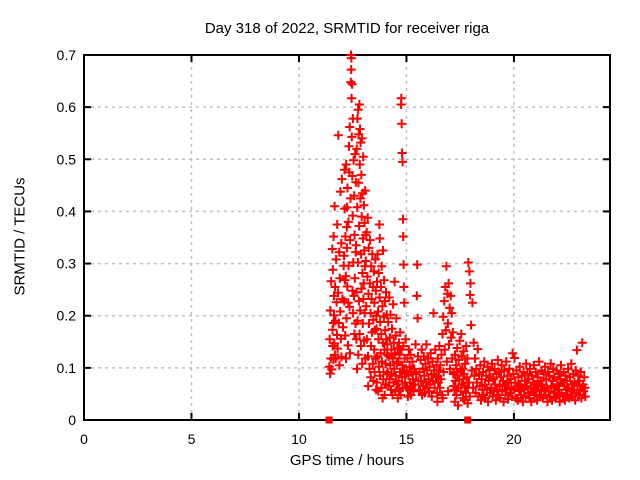 Image resolution: width=640 pixels, height=480 pixels. I want to click on x-axis-label: GPS time / hours, so click(347, 460).